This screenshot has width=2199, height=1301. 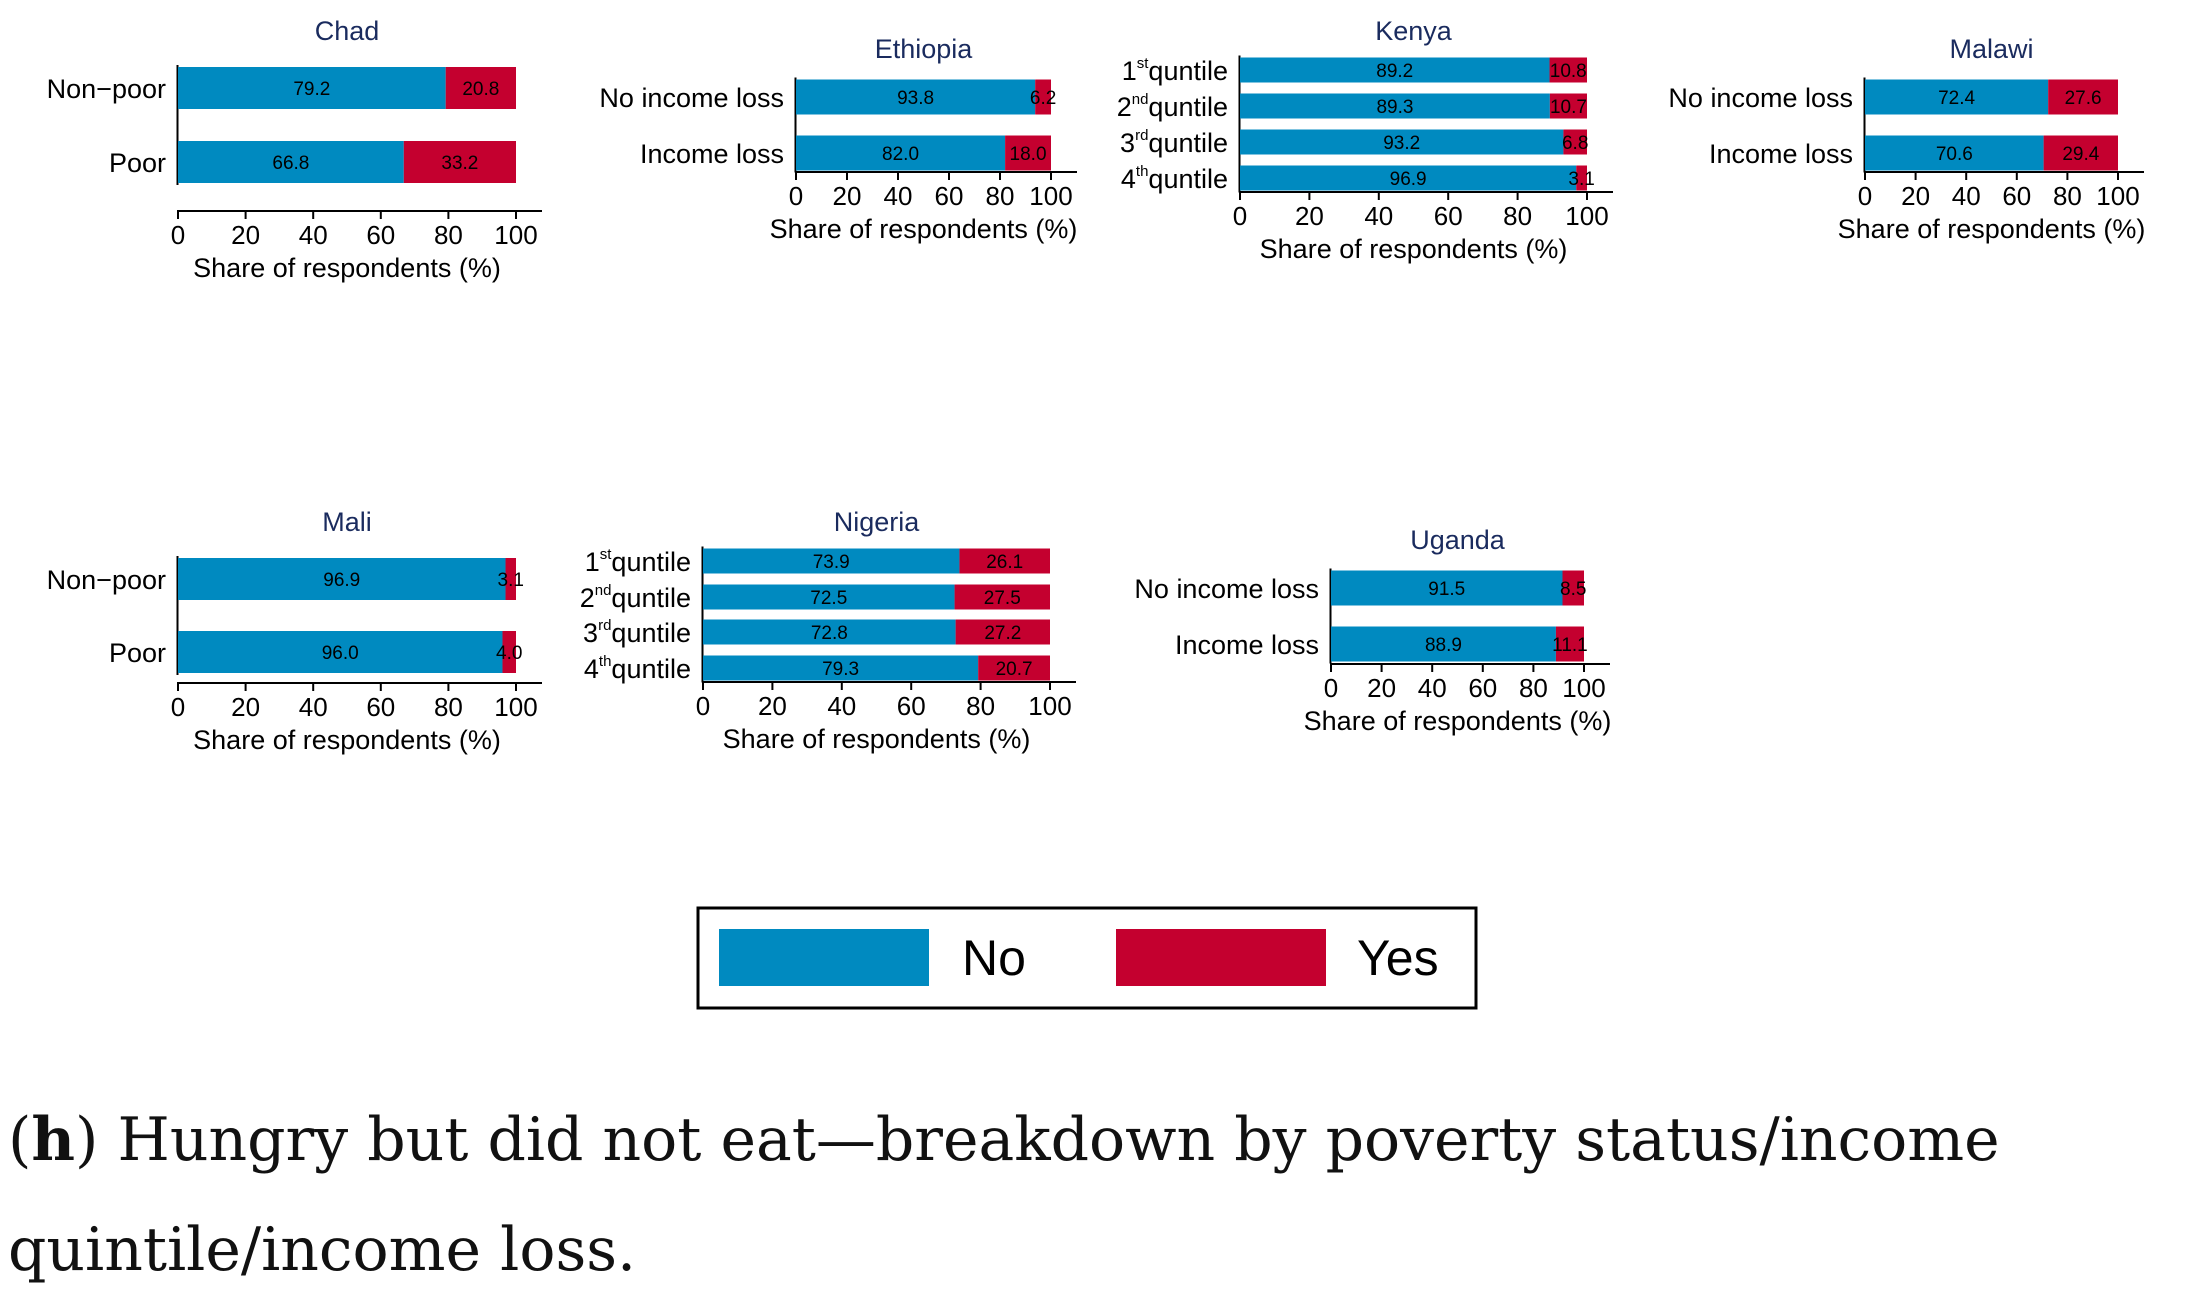 I want to click on data-label-yes: 10.7, so click(x=1568, y=107).